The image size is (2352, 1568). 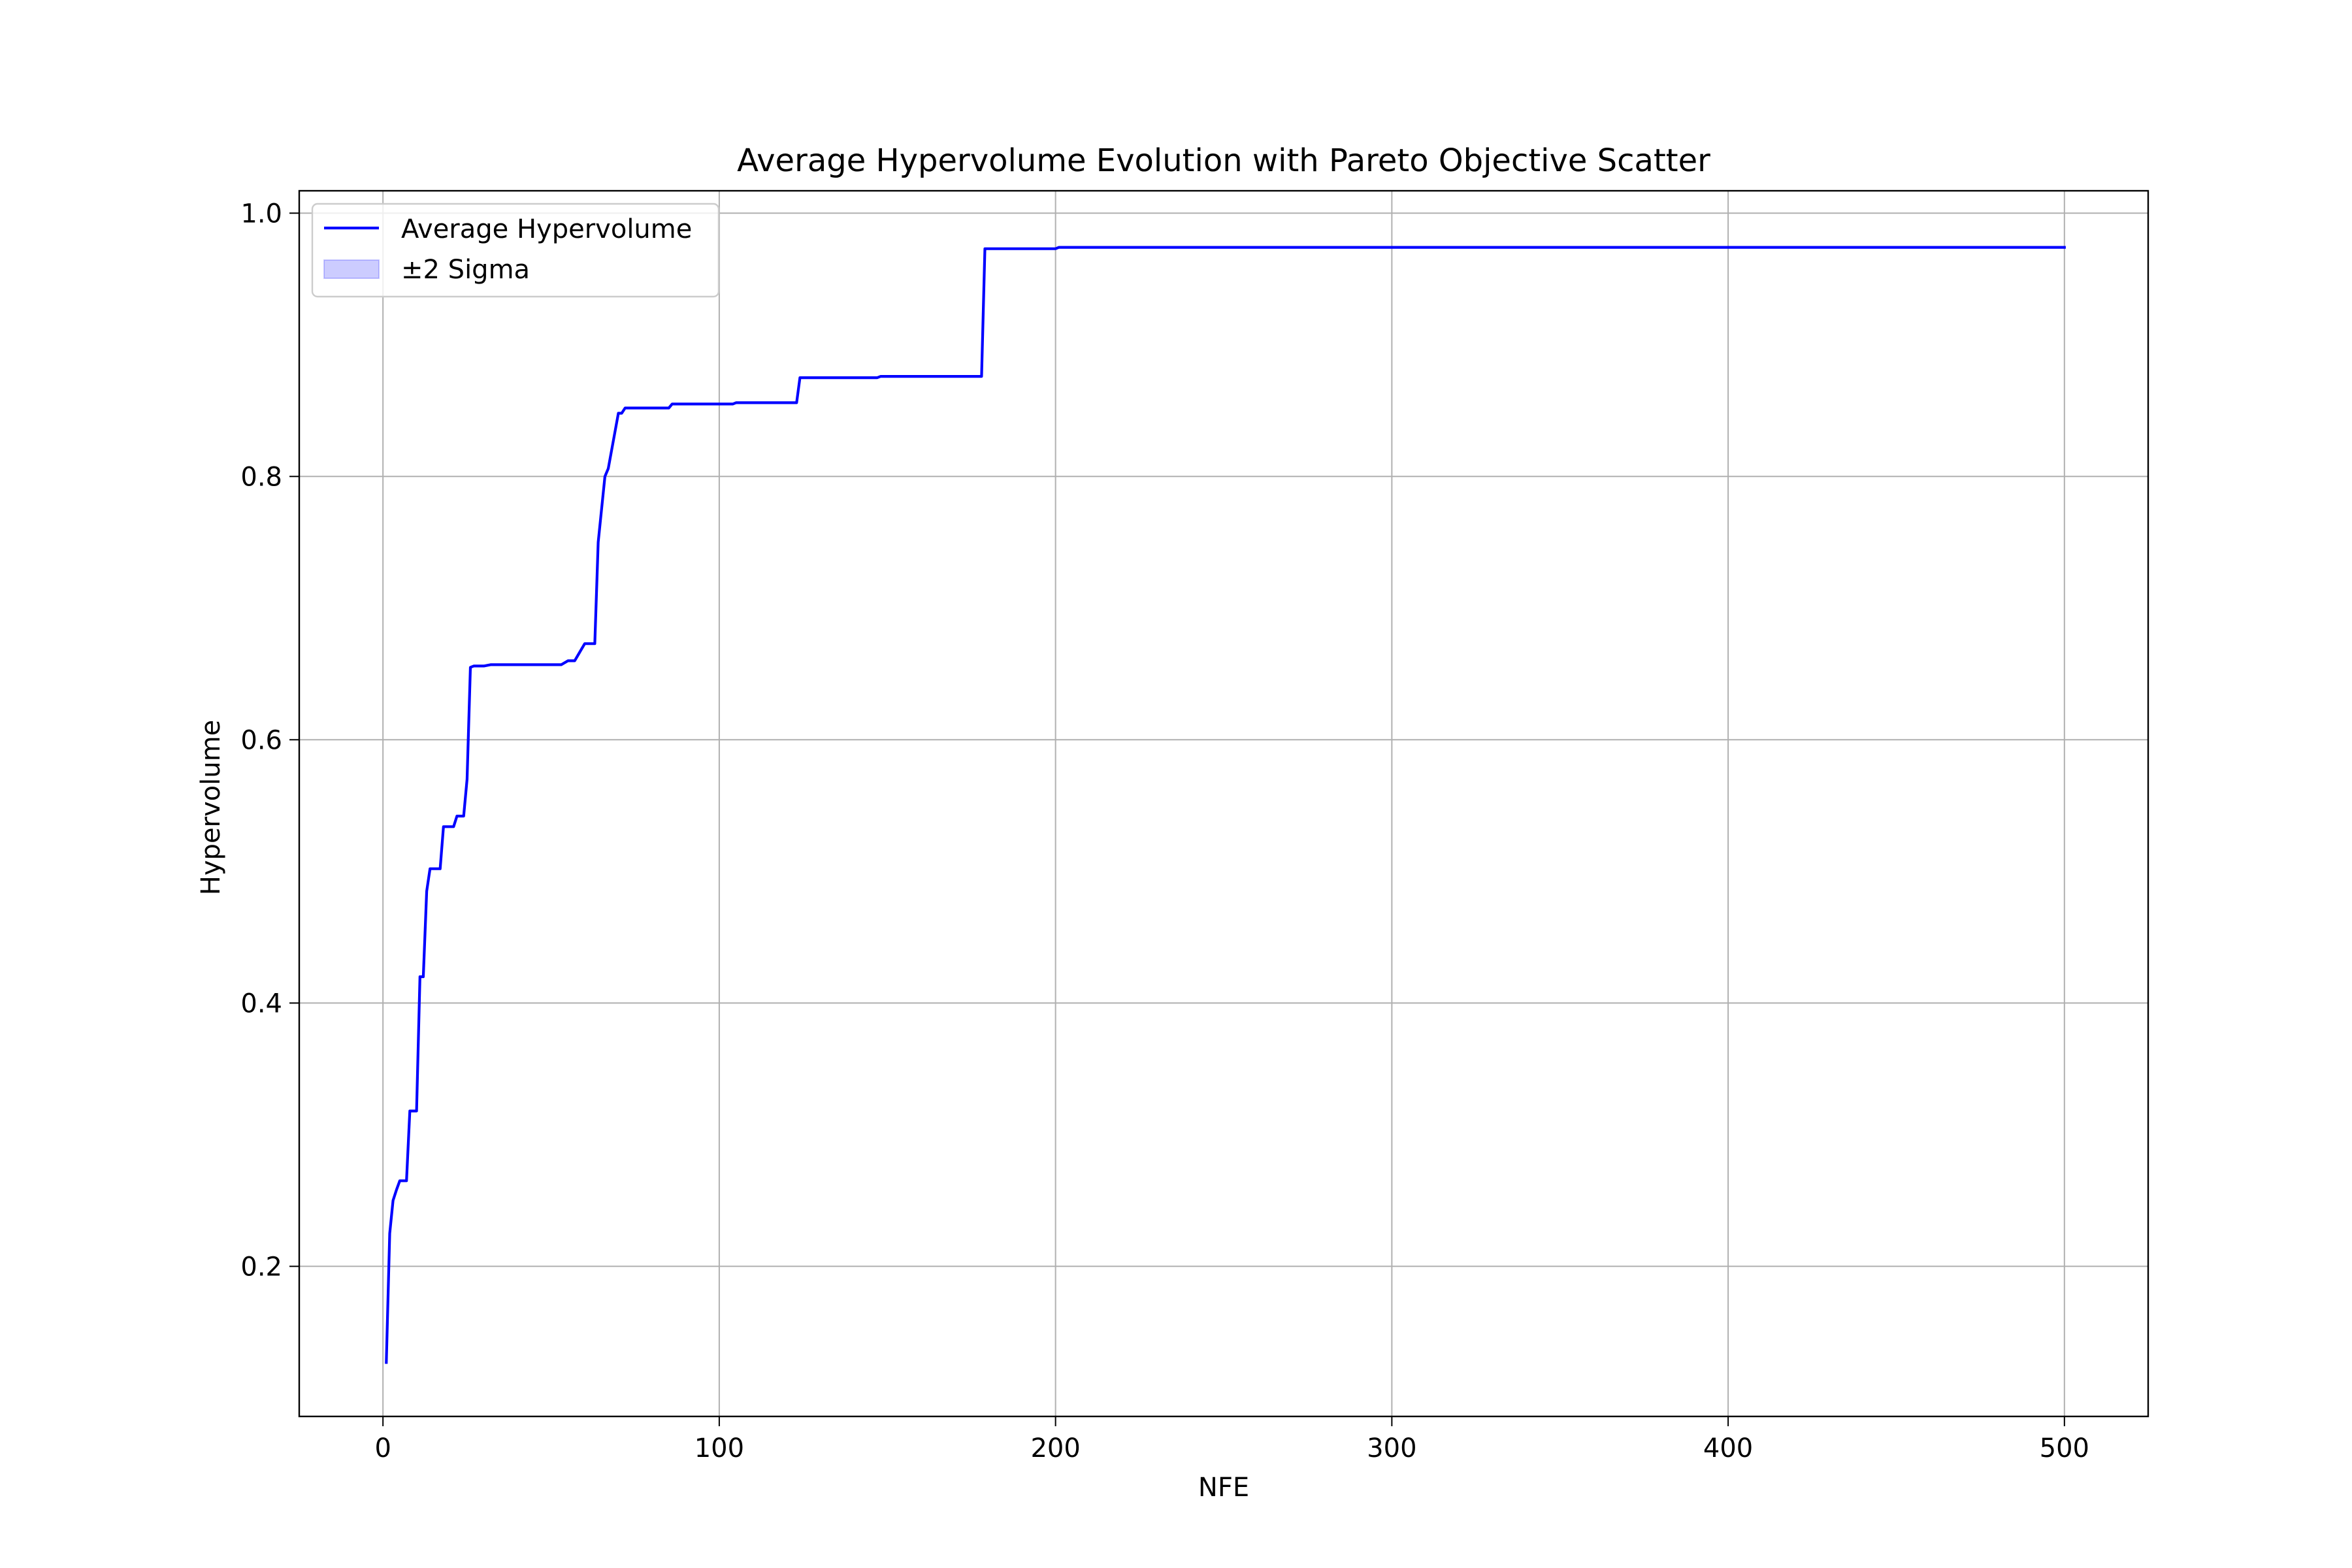 I want to click on x-tick-label: 500, so click(x=2064, y=1448).